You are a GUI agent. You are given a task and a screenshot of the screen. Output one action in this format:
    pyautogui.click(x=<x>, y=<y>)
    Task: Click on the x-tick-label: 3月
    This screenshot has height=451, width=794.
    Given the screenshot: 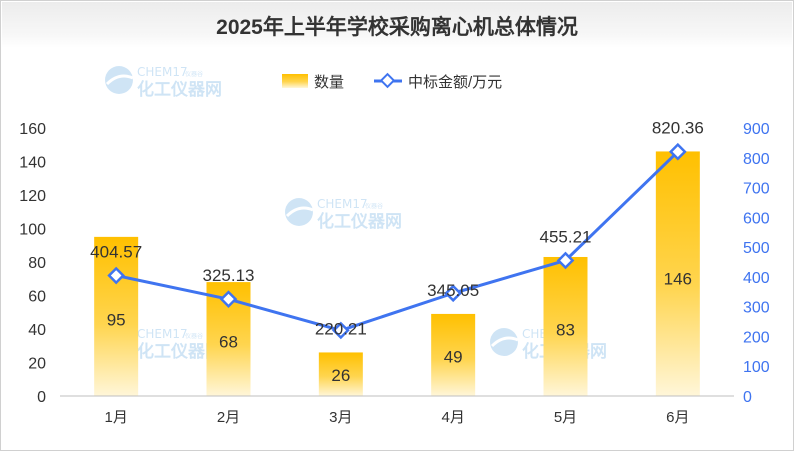 What is the action you would take?
    pyautogui.click(x=340, y=417)
    